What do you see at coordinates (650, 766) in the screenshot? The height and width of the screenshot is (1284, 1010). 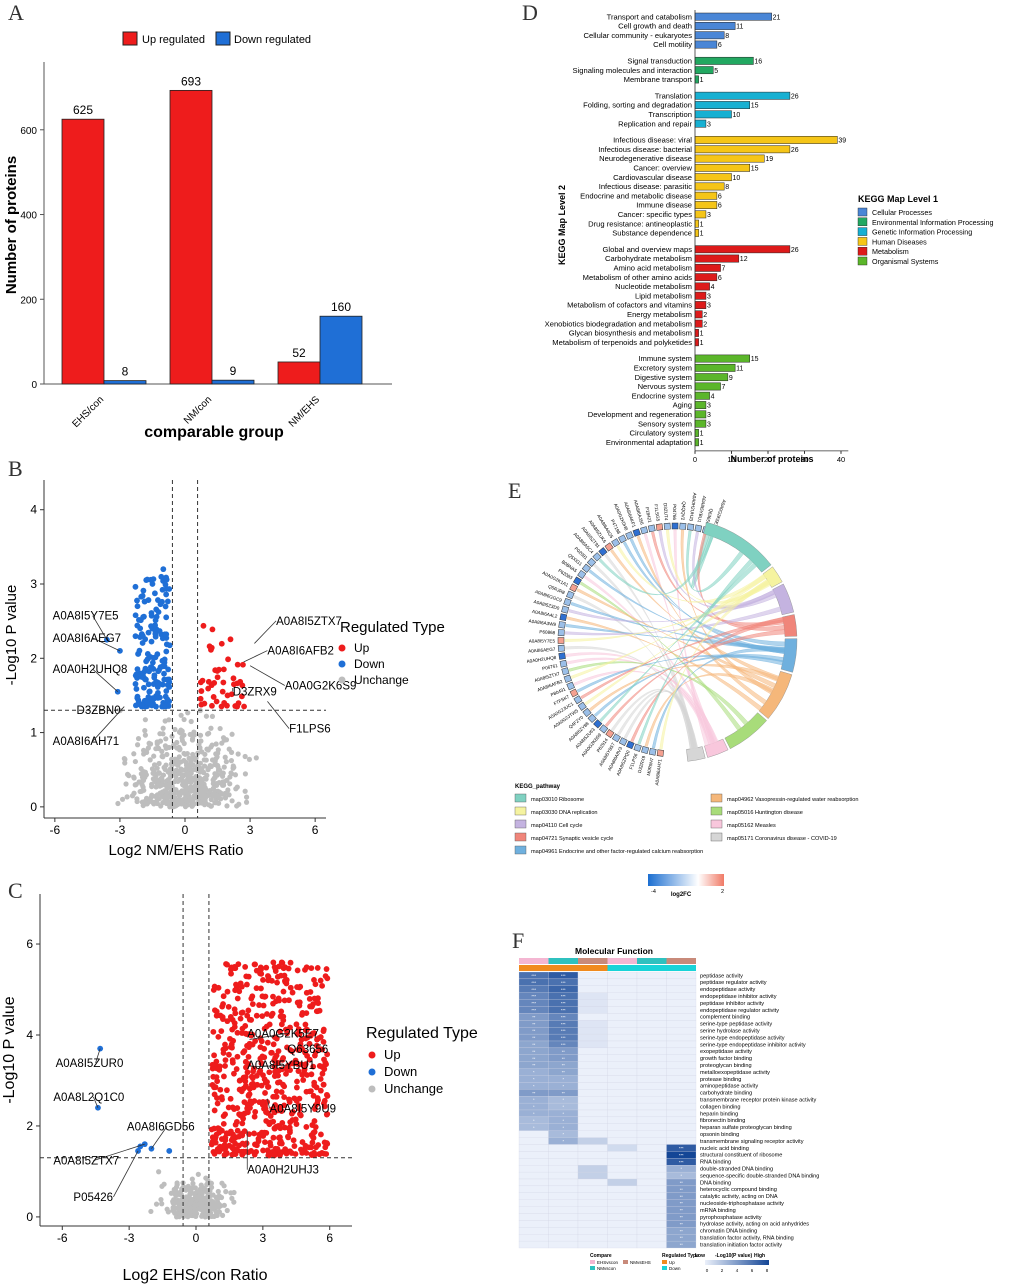 I see `gene-label: M0R9H7` at bounding box center [650, 766].